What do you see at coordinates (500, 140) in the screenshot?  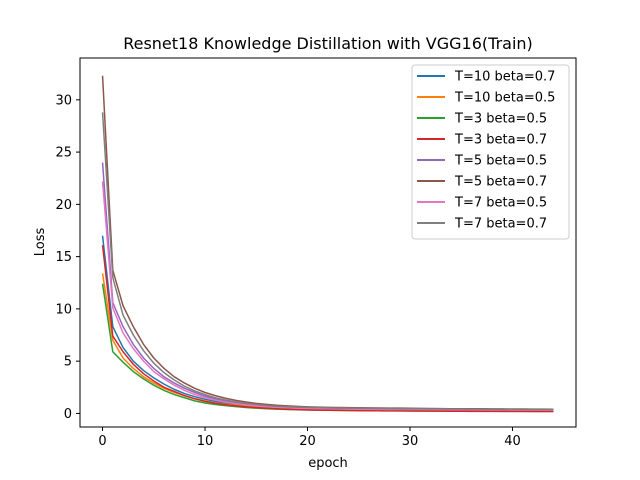 I see `legend-label-3: T=3 beta=0.7` at bounding box center [500, 140].